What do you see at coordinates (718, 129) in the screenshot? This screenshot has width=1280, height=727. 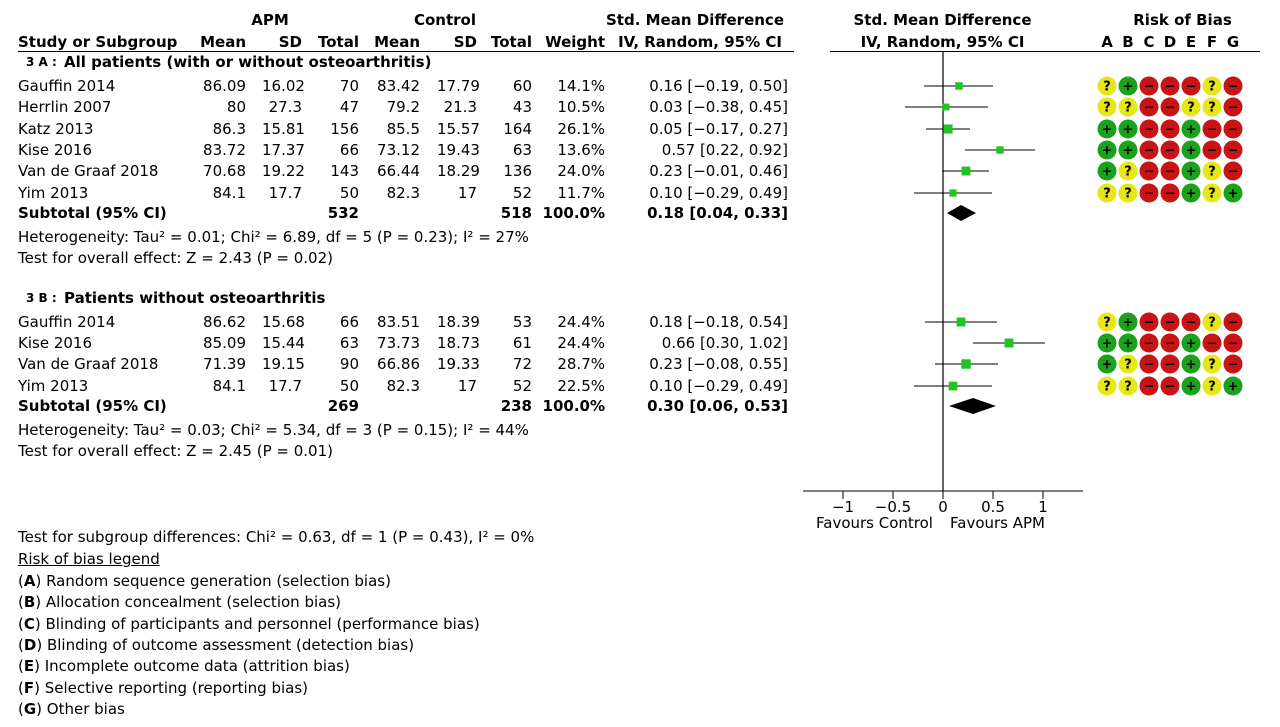 I see `cell-ci: 0.05 [−0.17, 0.27]` at bounding box center [718, 129].